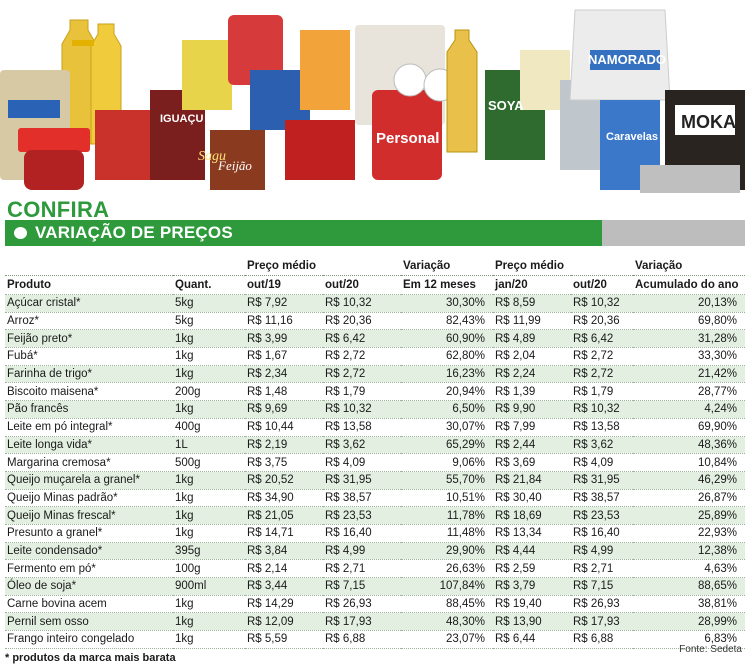 The image size is (750, 669). Describe the element at coordinates (447, 480) in the screenshot. I see `table-cell: 55,70%` at that location.